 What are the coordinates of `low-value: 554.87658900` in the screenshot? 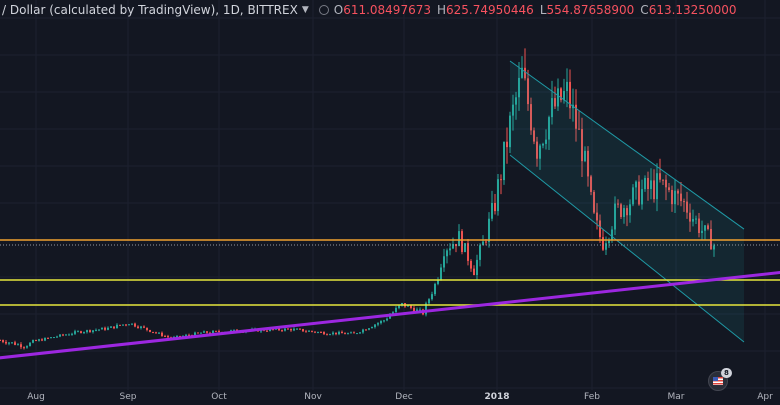 It's located at (590, 10).